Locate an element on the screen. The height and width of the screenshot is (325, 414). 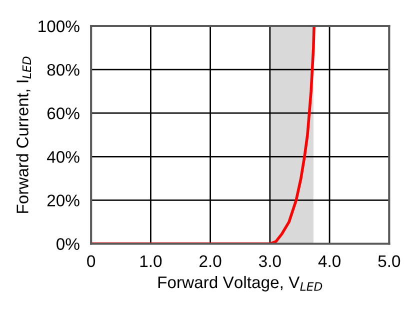
x-tick-label: 2.0 is located at coordinates (211, 261).